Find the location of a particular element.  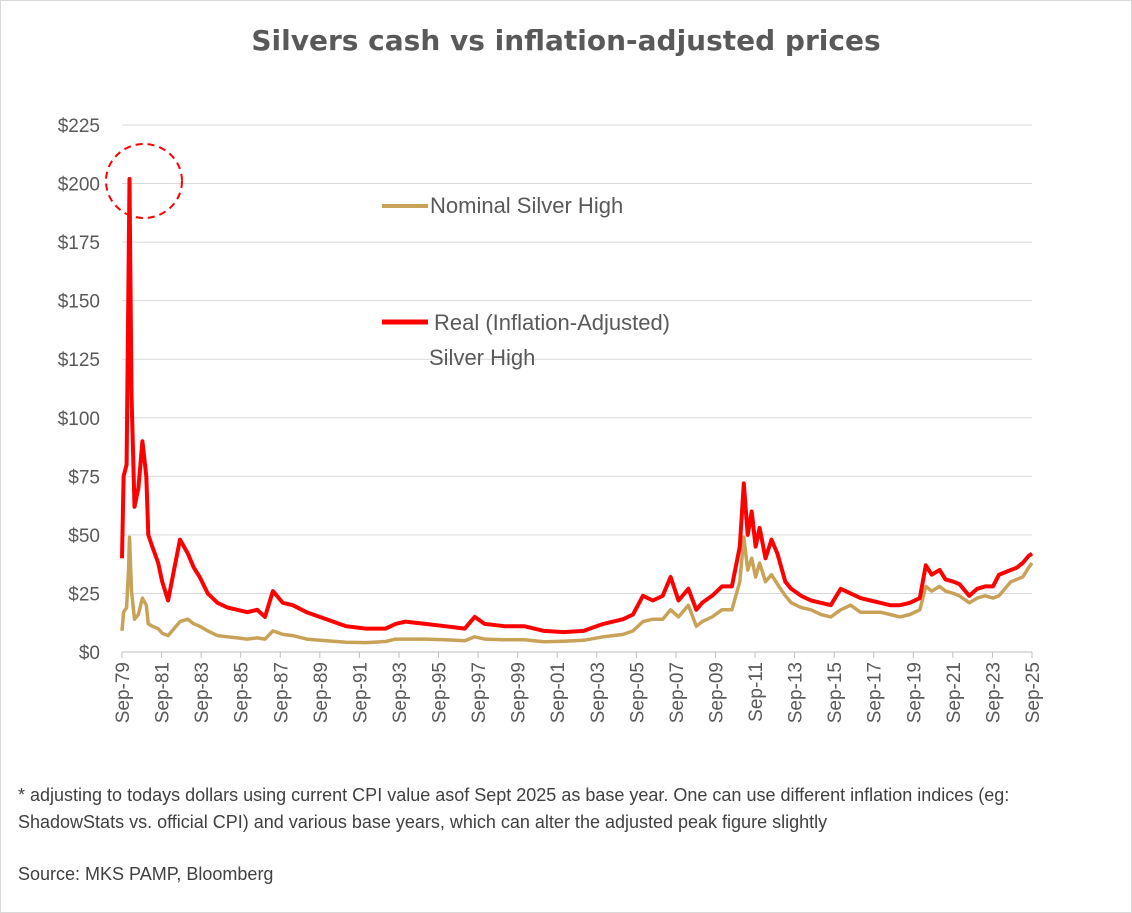

x-tick-label: Sep-01 is located at coordinates (558, 692).